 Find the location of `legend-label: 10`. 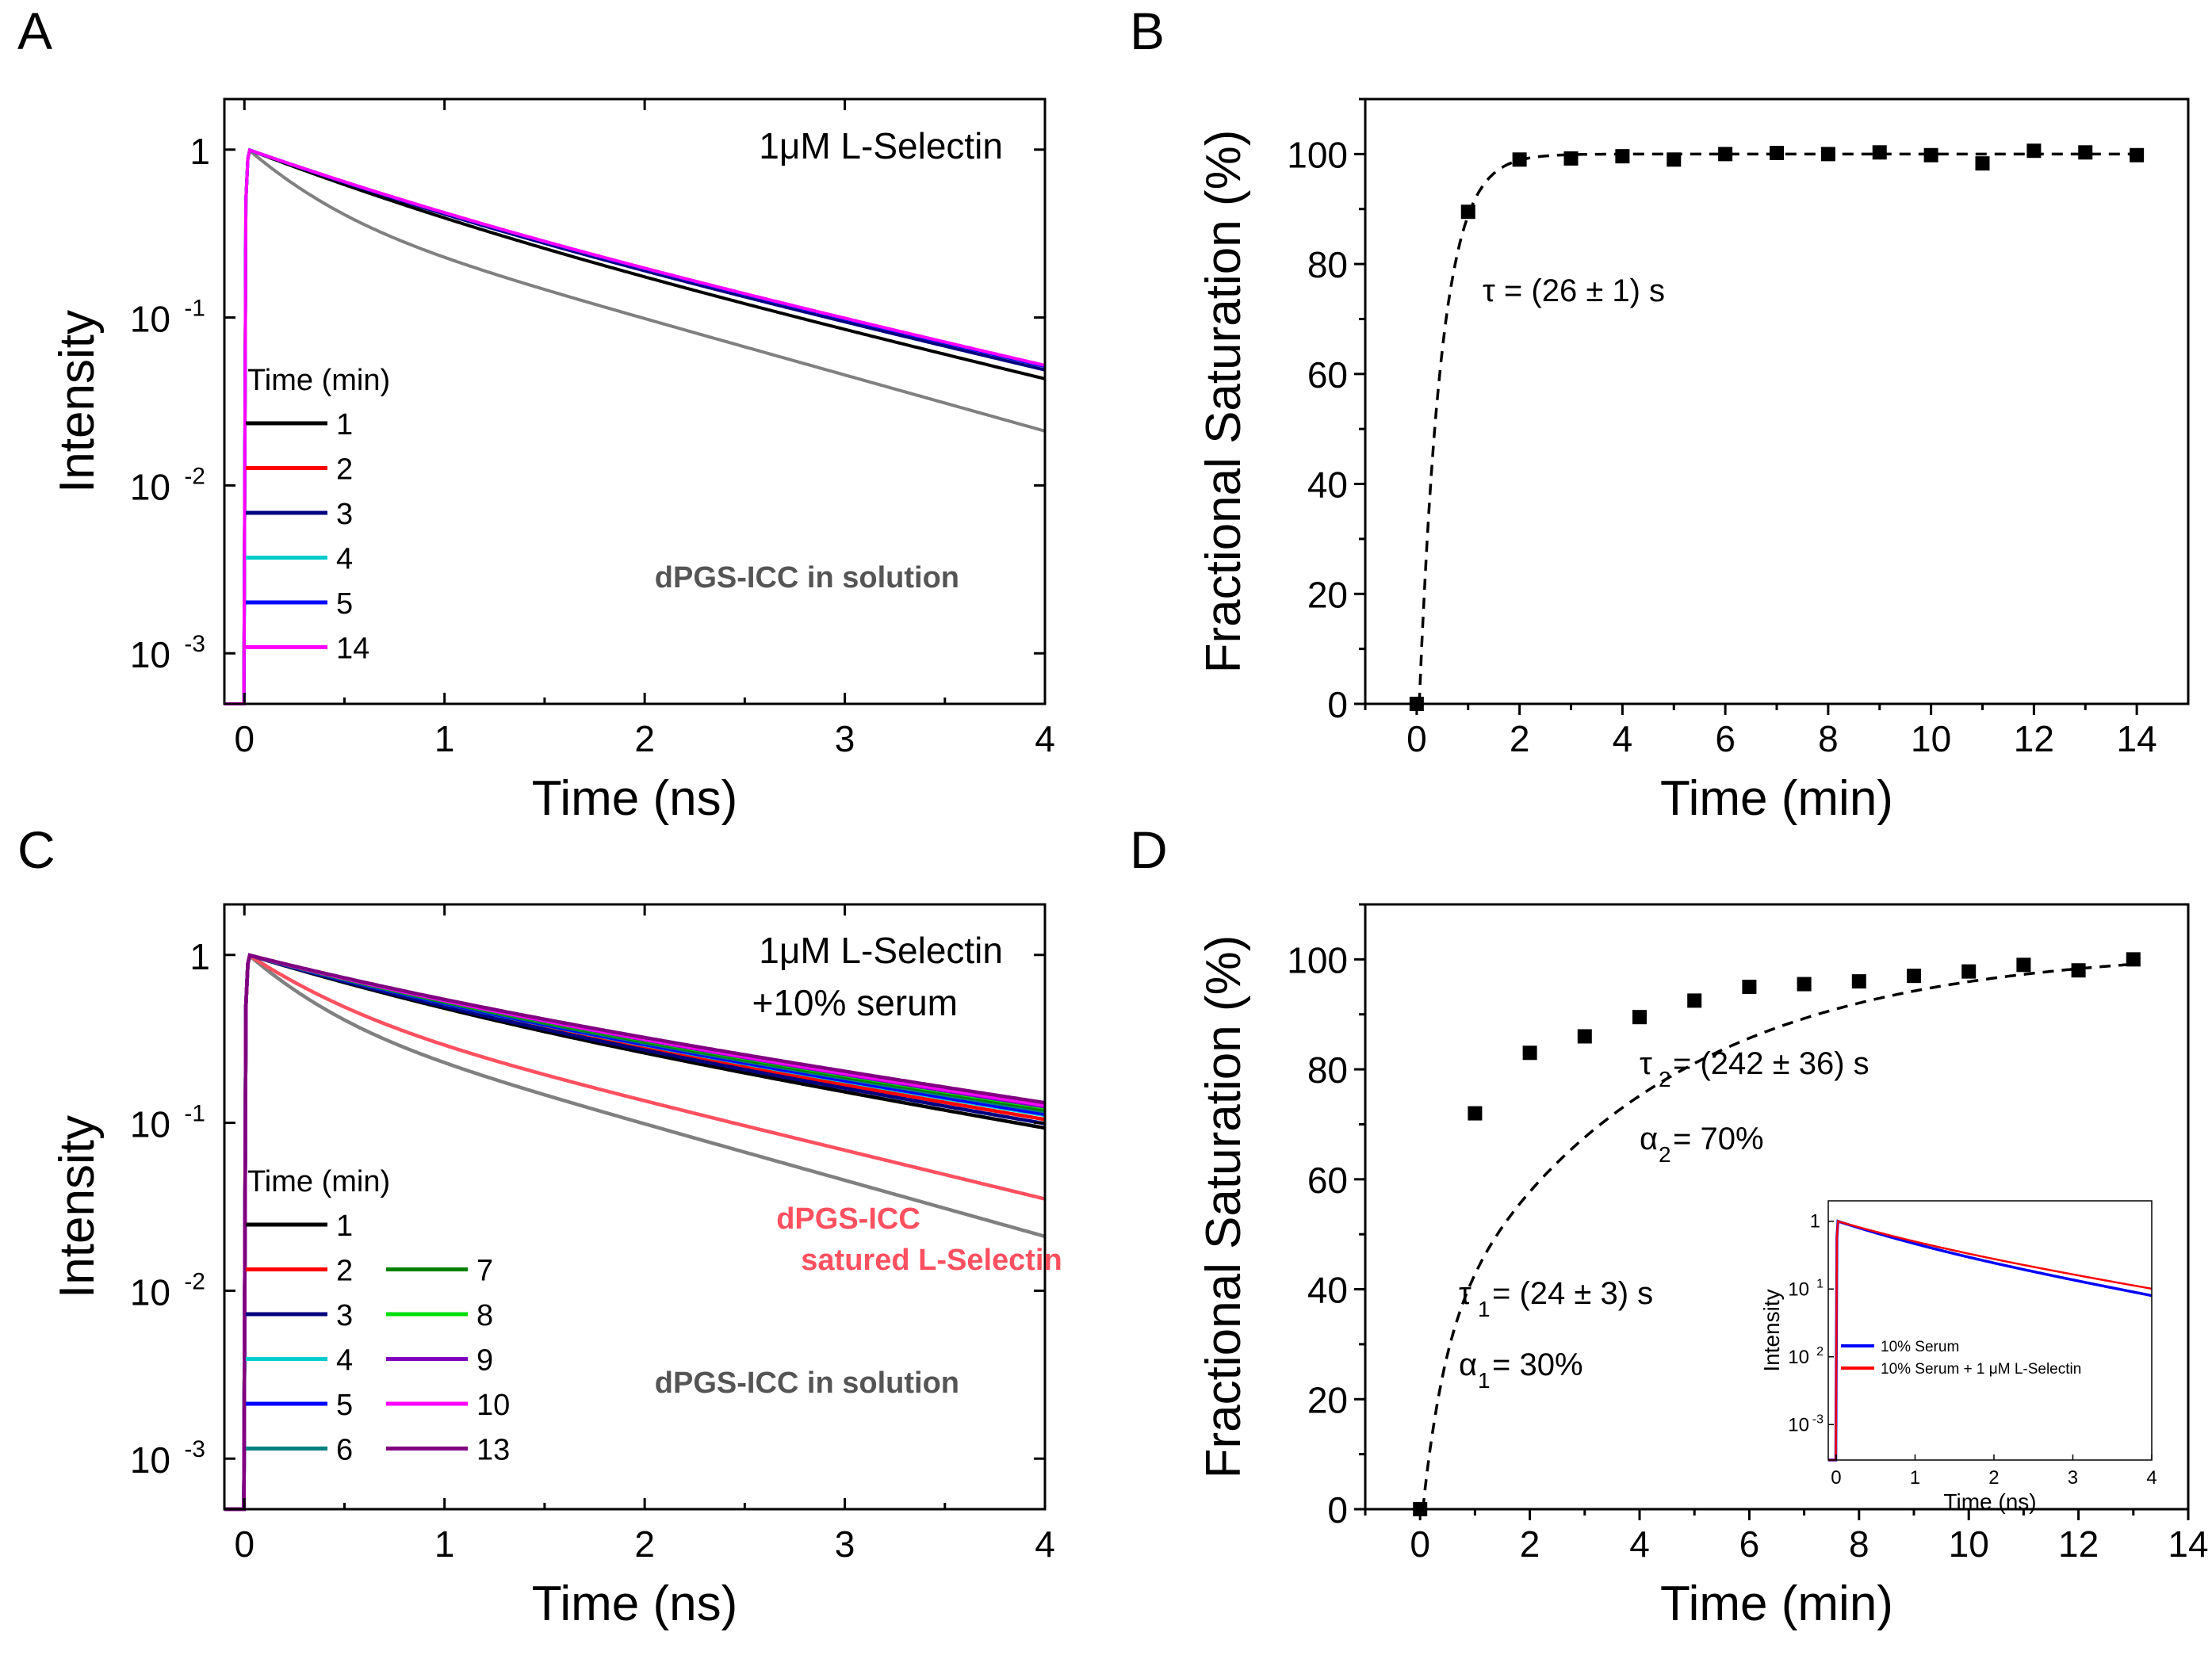

legend-label: 10 is located at coordinates (493, 1405).